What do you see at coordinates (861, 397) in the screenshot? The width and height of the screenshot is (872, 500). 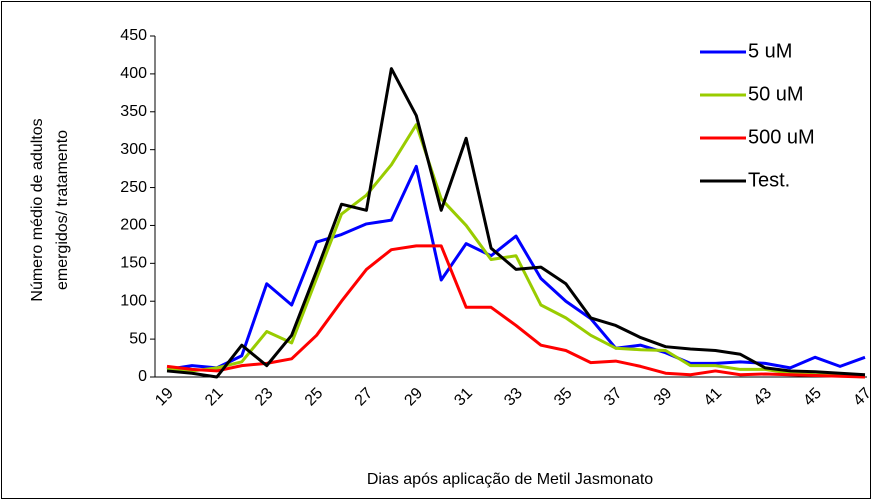 I see `x-tick-label: 47` at bounding box center [861, 397].